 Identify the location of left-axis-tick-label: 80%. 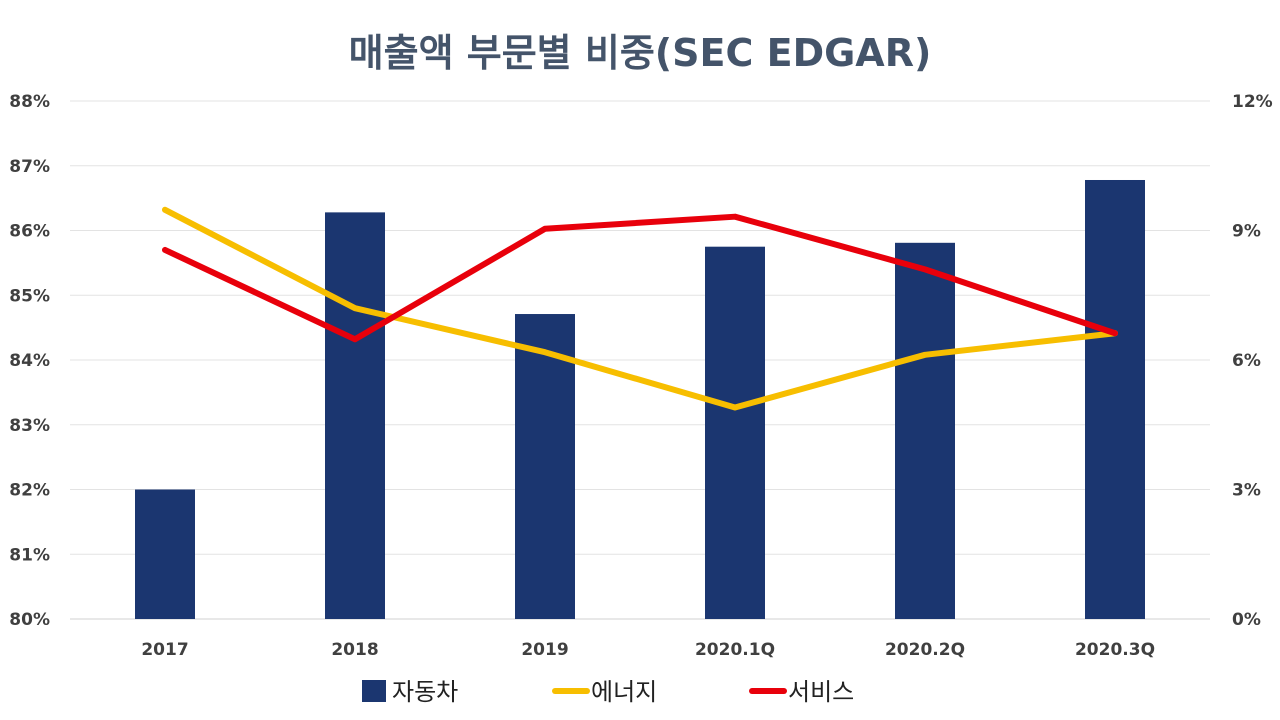
(29, 620).